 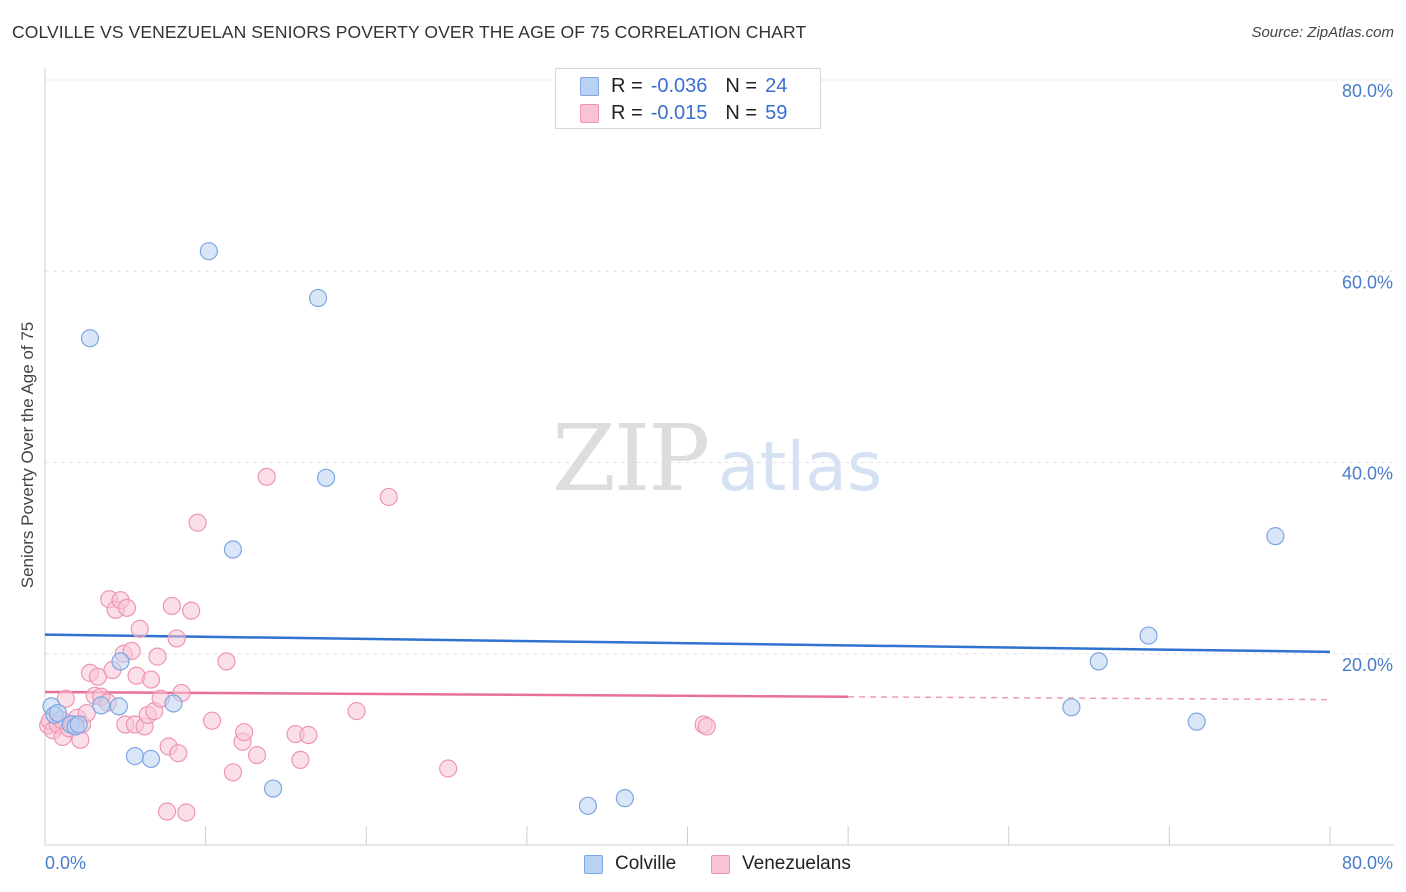 What do you see at coordinates (27, 455) in the screenshot?
I see `y-axis-label: Seniors Poverty Over the Age of 75` at bounding box center [27, 455].